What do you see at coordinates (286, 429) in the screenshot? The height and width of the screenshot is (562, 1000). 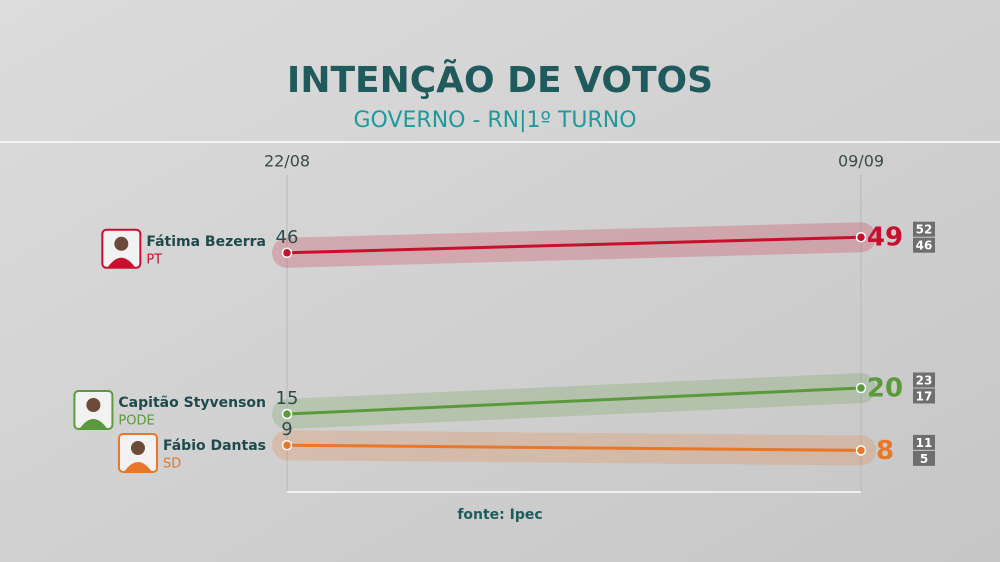 I see `start-value-label: 9` at bounding box center [286, 429].